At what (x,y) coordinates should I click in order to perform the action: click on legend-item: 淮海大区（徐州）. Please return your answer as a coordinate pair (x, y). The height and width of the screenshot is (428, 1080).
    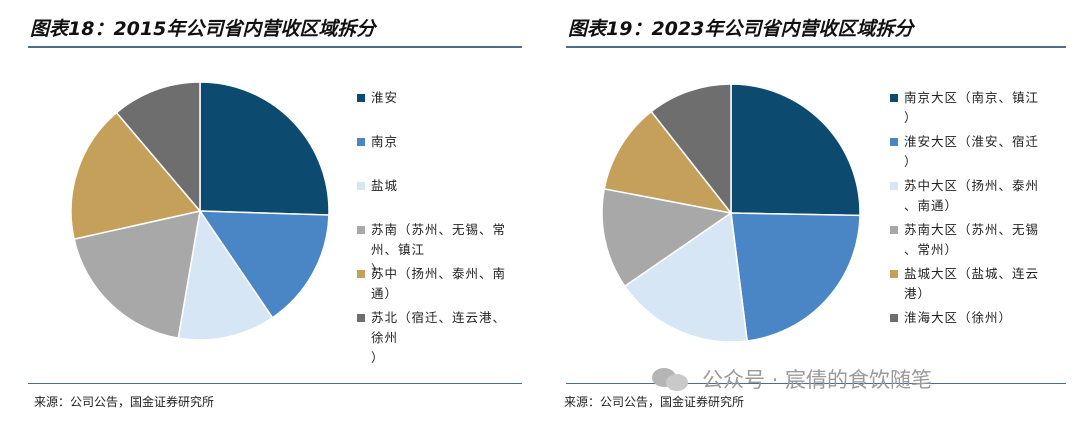
    Looking at the image, I should click on (951, 318).